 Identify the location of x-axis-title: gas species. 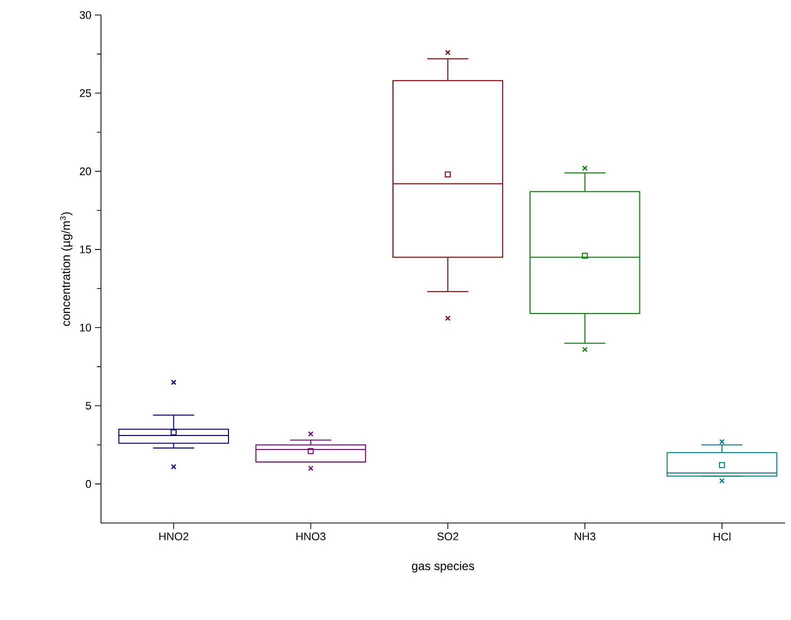
(443, 567).